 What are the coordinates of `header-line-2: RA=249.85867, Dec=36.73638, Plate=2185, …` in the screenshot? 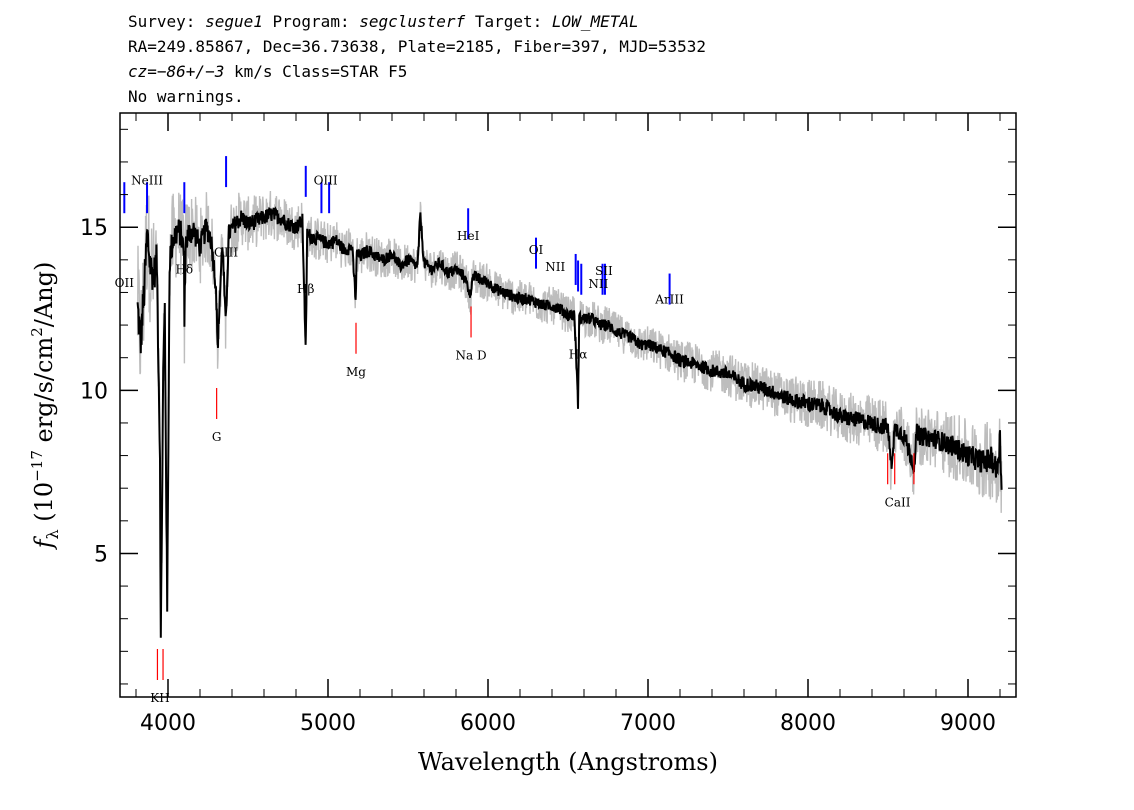 It's located at (417, 46).